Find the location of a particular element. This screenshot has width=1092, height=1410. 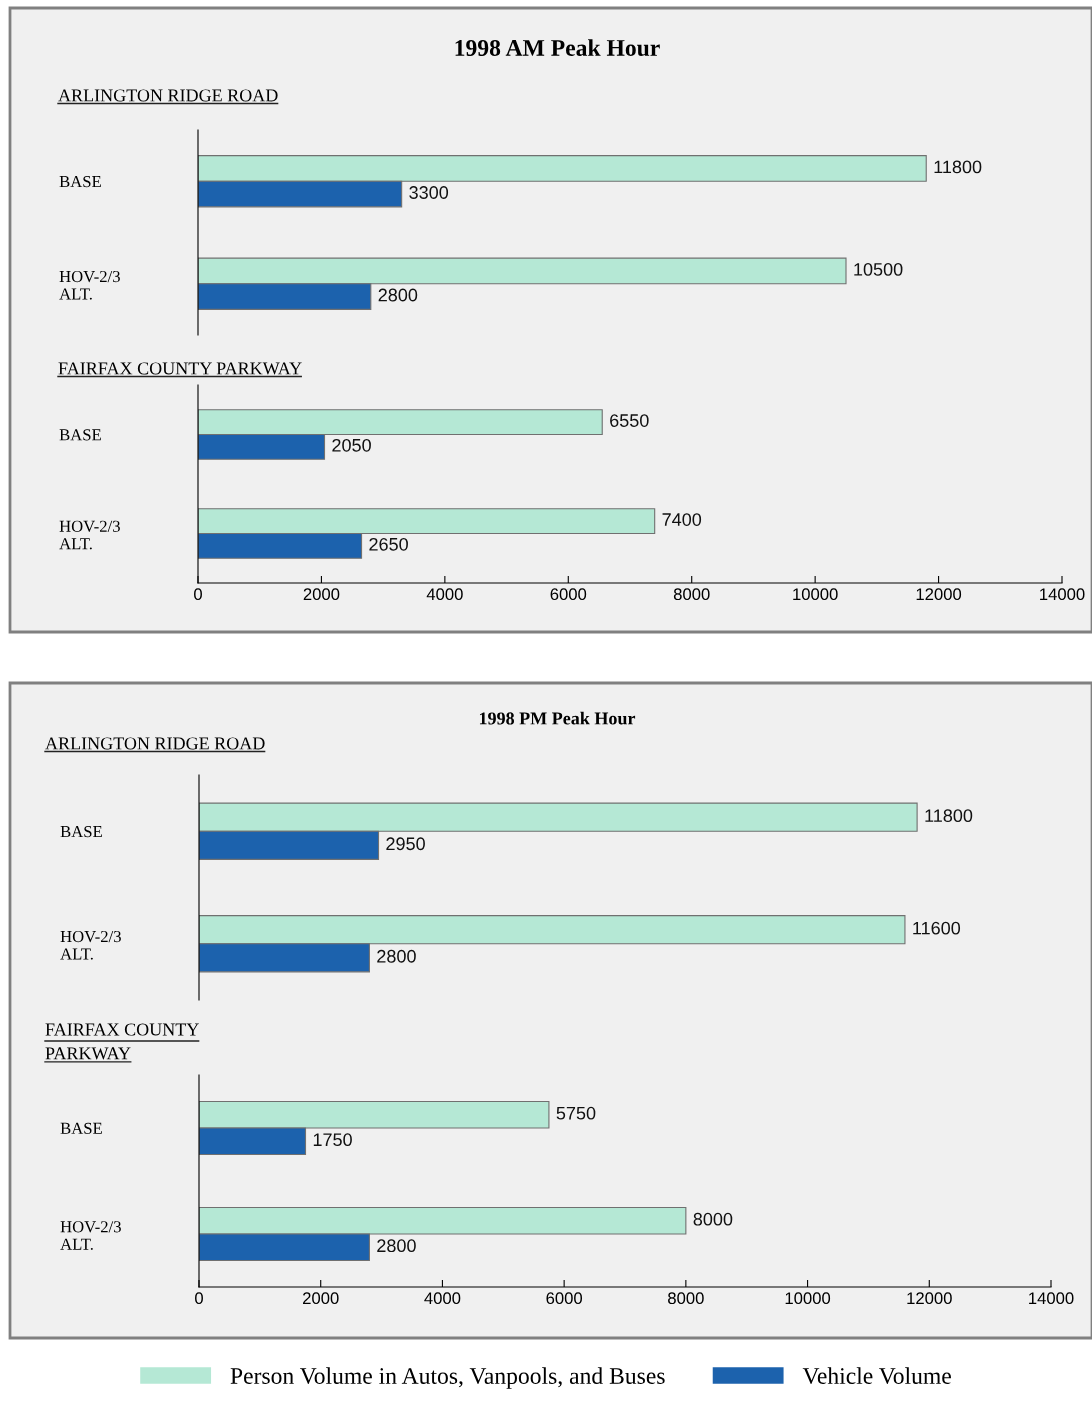

chart-title: 1998 AM Peak Hour is located at coordinates (557, 47).